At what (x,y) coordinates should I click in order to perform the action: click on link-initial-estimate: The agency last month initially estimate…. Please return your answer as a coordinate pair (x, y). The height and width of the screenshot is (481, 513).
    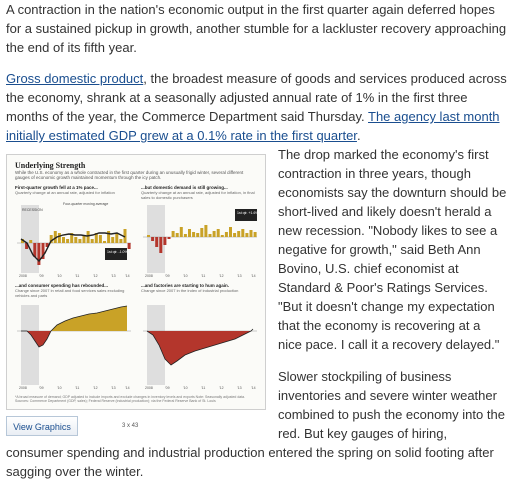
    Looking at the image, I should click on (253, 126).